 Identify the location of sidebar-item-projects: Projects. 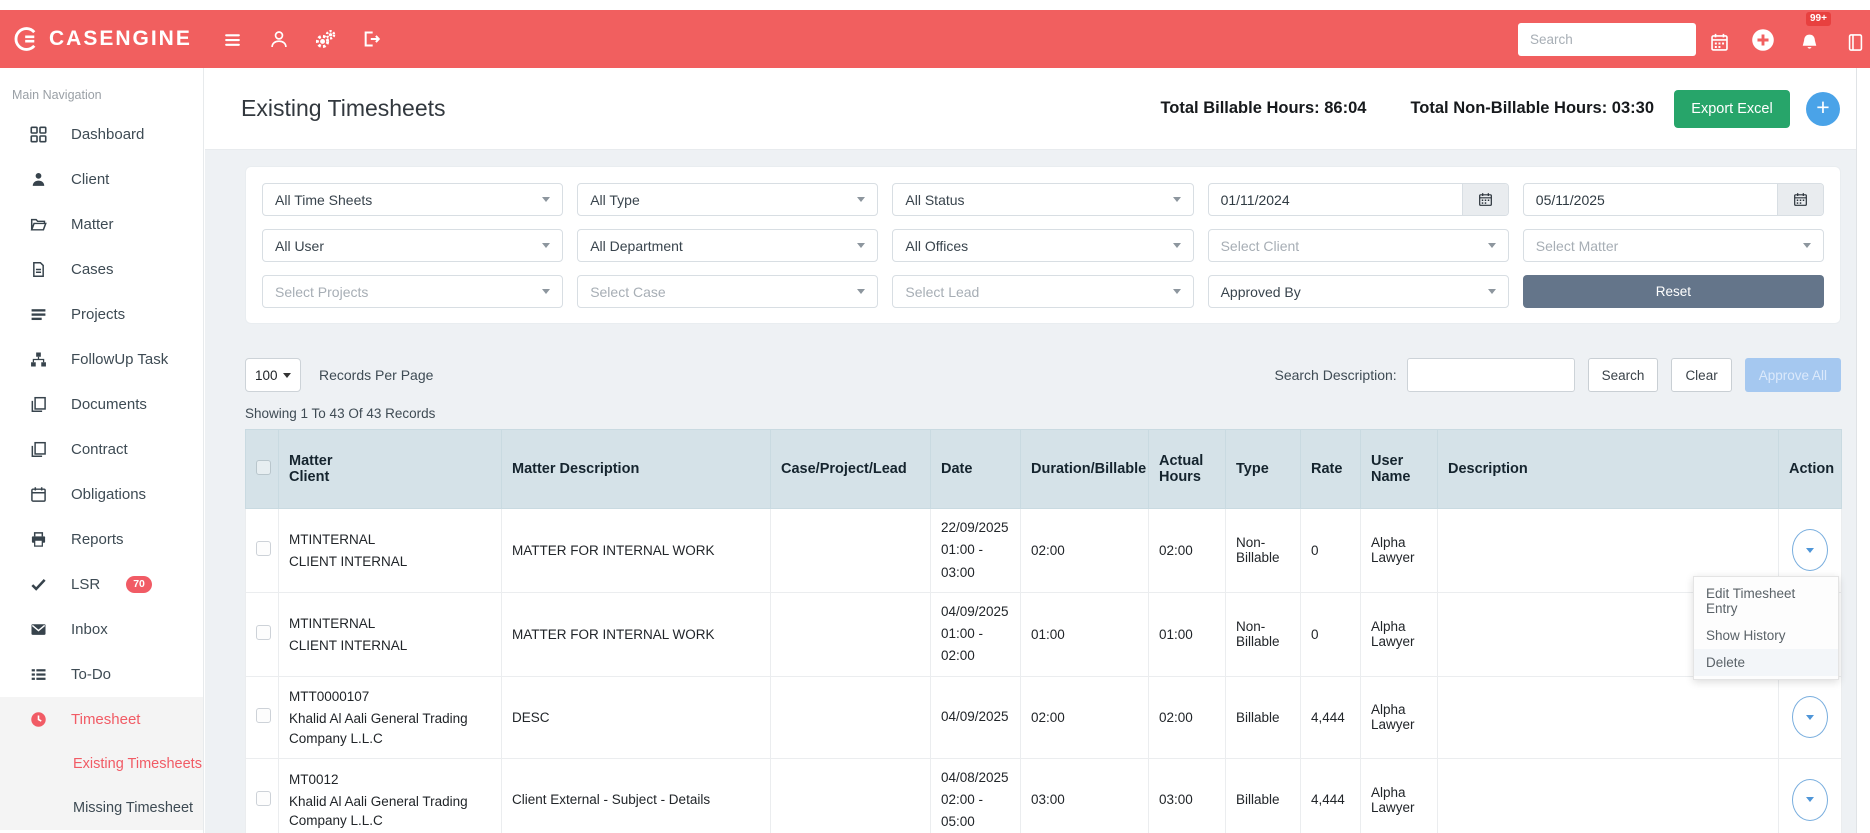
(101, 314).